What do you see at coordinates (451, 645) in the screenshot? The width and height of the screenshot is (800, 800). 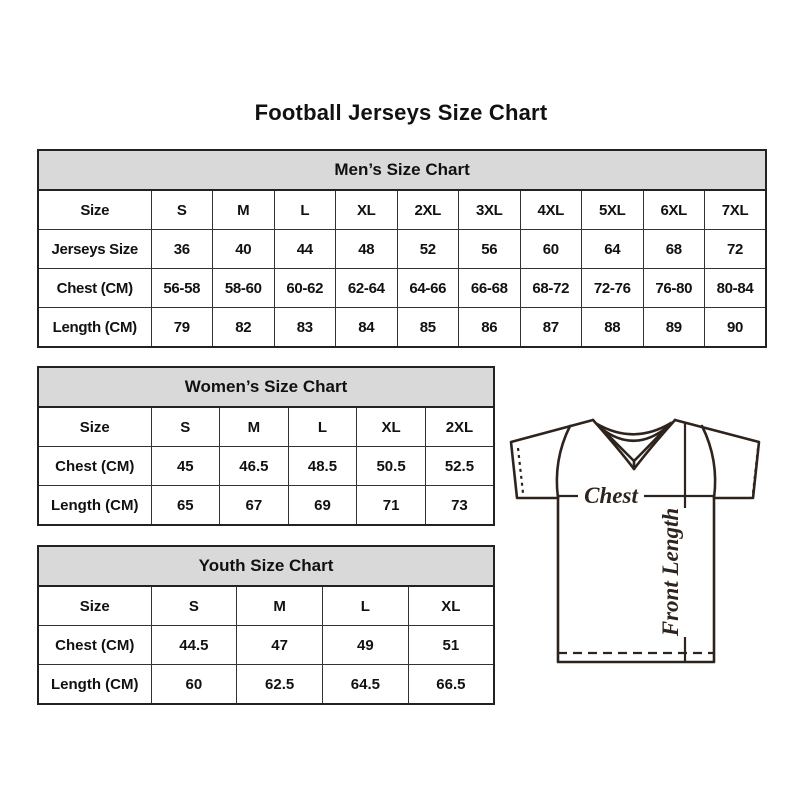 I see `size-value-cell: 51` at bounding box center [451, 645].